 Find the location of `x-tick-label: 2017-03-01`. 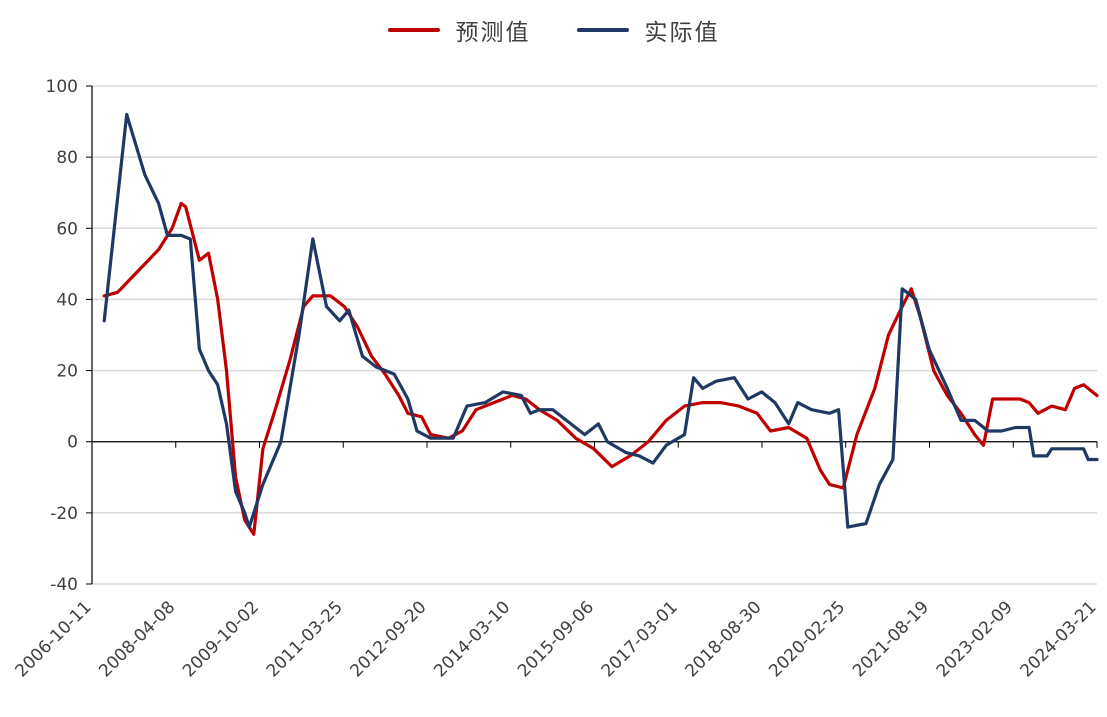

x-tick-label: 2017-03-01 is located at coordinates (640, 639).